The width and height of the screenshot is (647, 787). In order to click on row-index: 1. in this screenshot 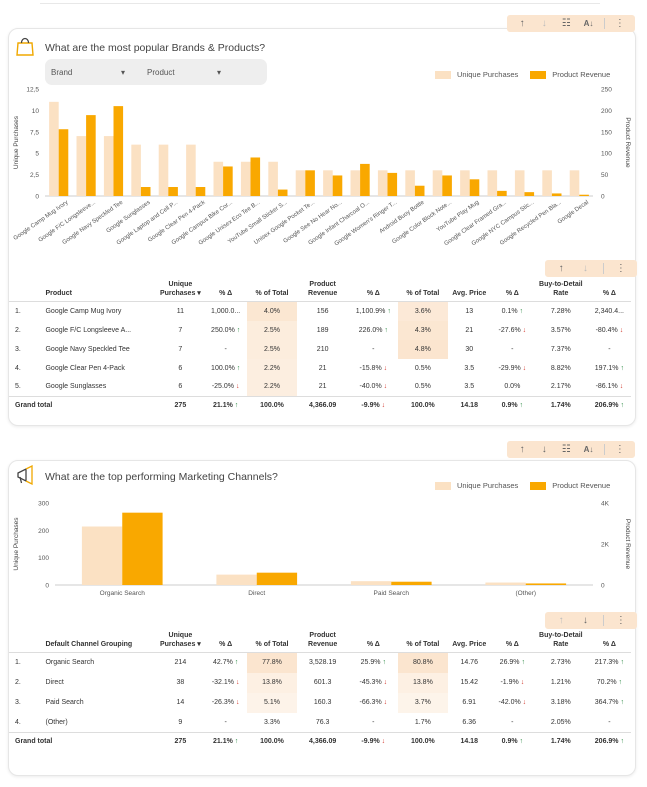, I will do `click(18, 311)`.